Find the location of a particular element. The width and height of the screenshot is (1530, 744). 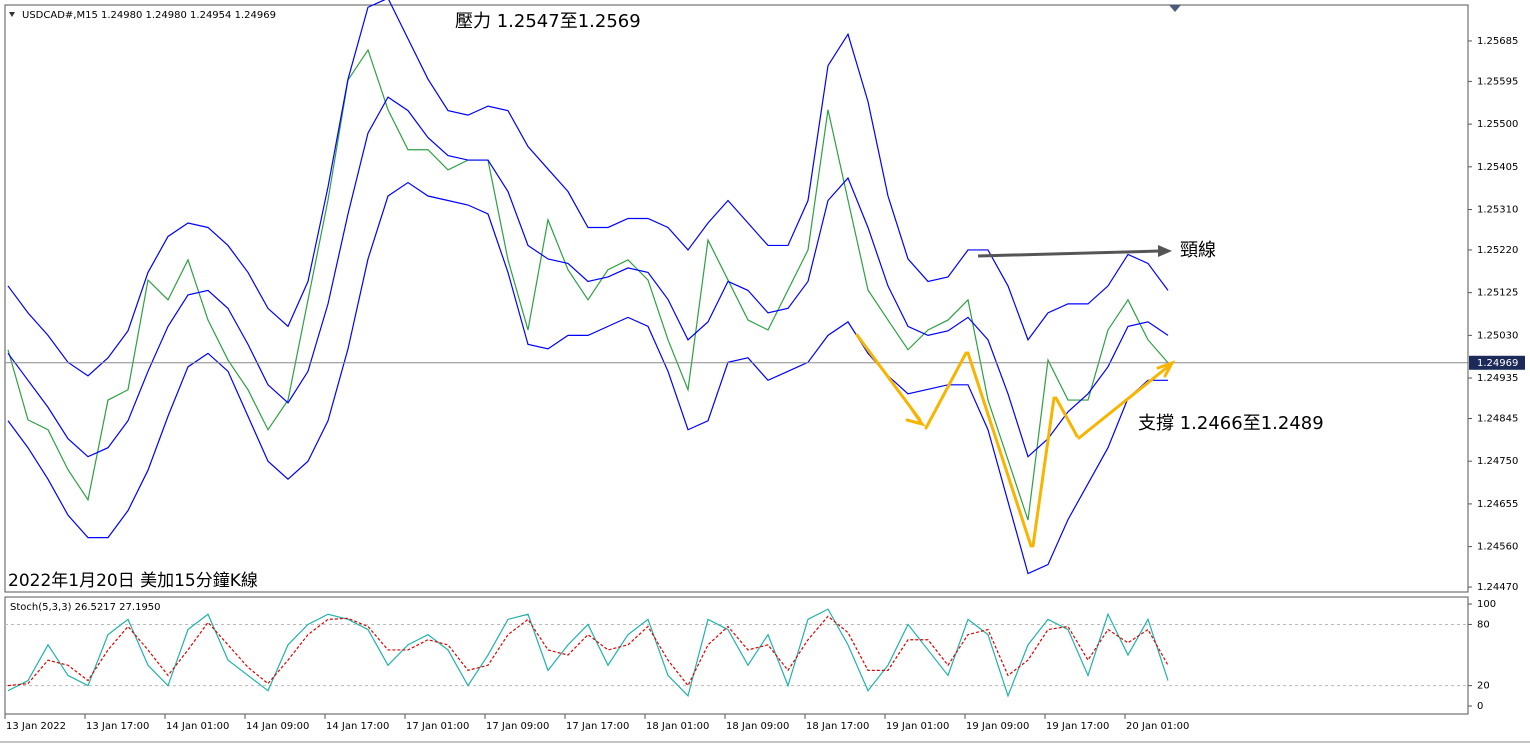

y-tick-label: 1.25500 is located at coordinates (1497, 124).